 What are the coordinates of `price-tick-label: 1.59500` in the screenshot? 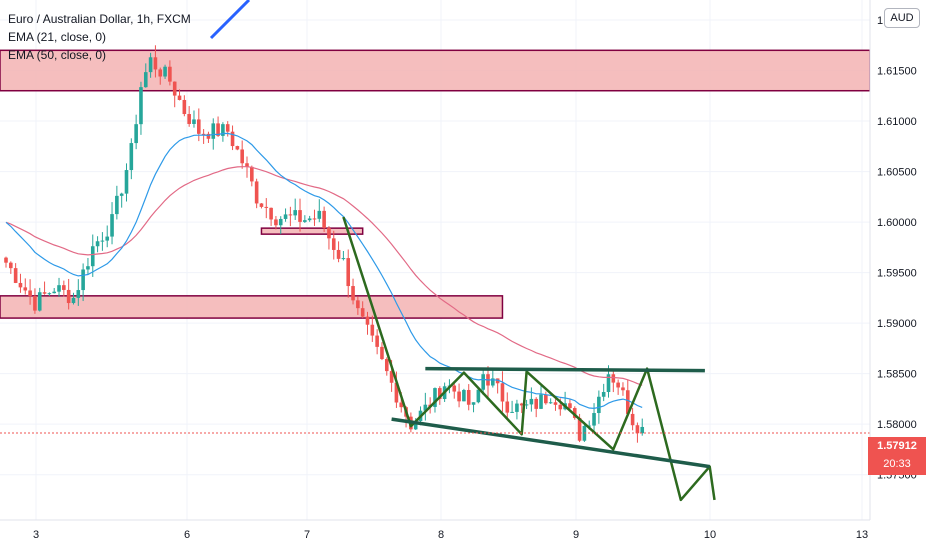 It's located at (897, 274).